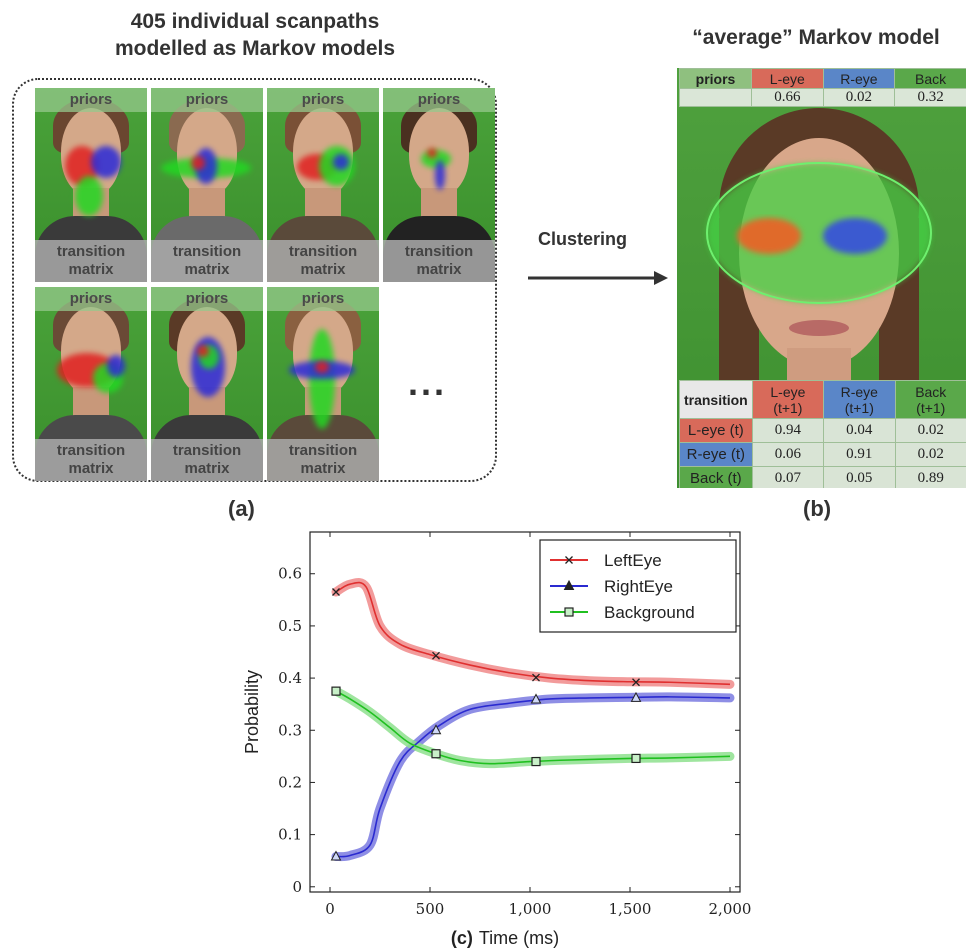  I want to click on cell-r-l: 0.06, so click(788, 454).